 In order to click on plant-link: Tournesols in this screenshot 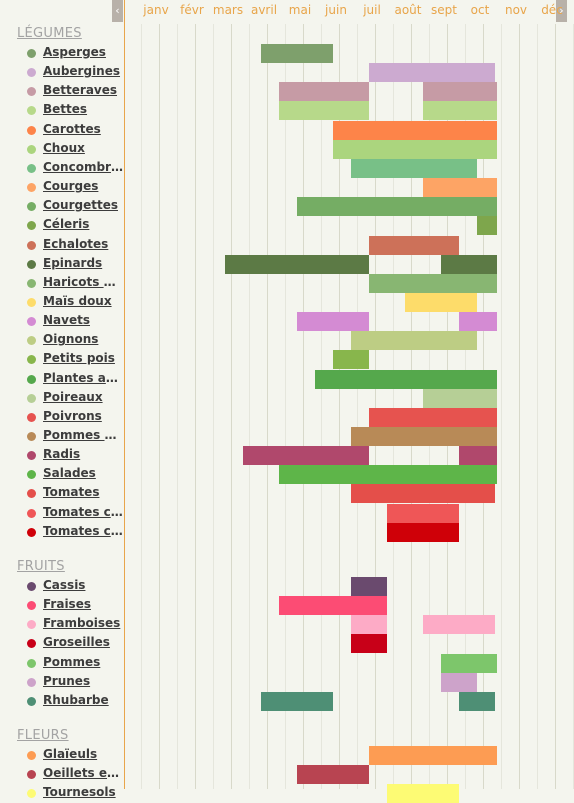, I will do `click(79, 792)`.